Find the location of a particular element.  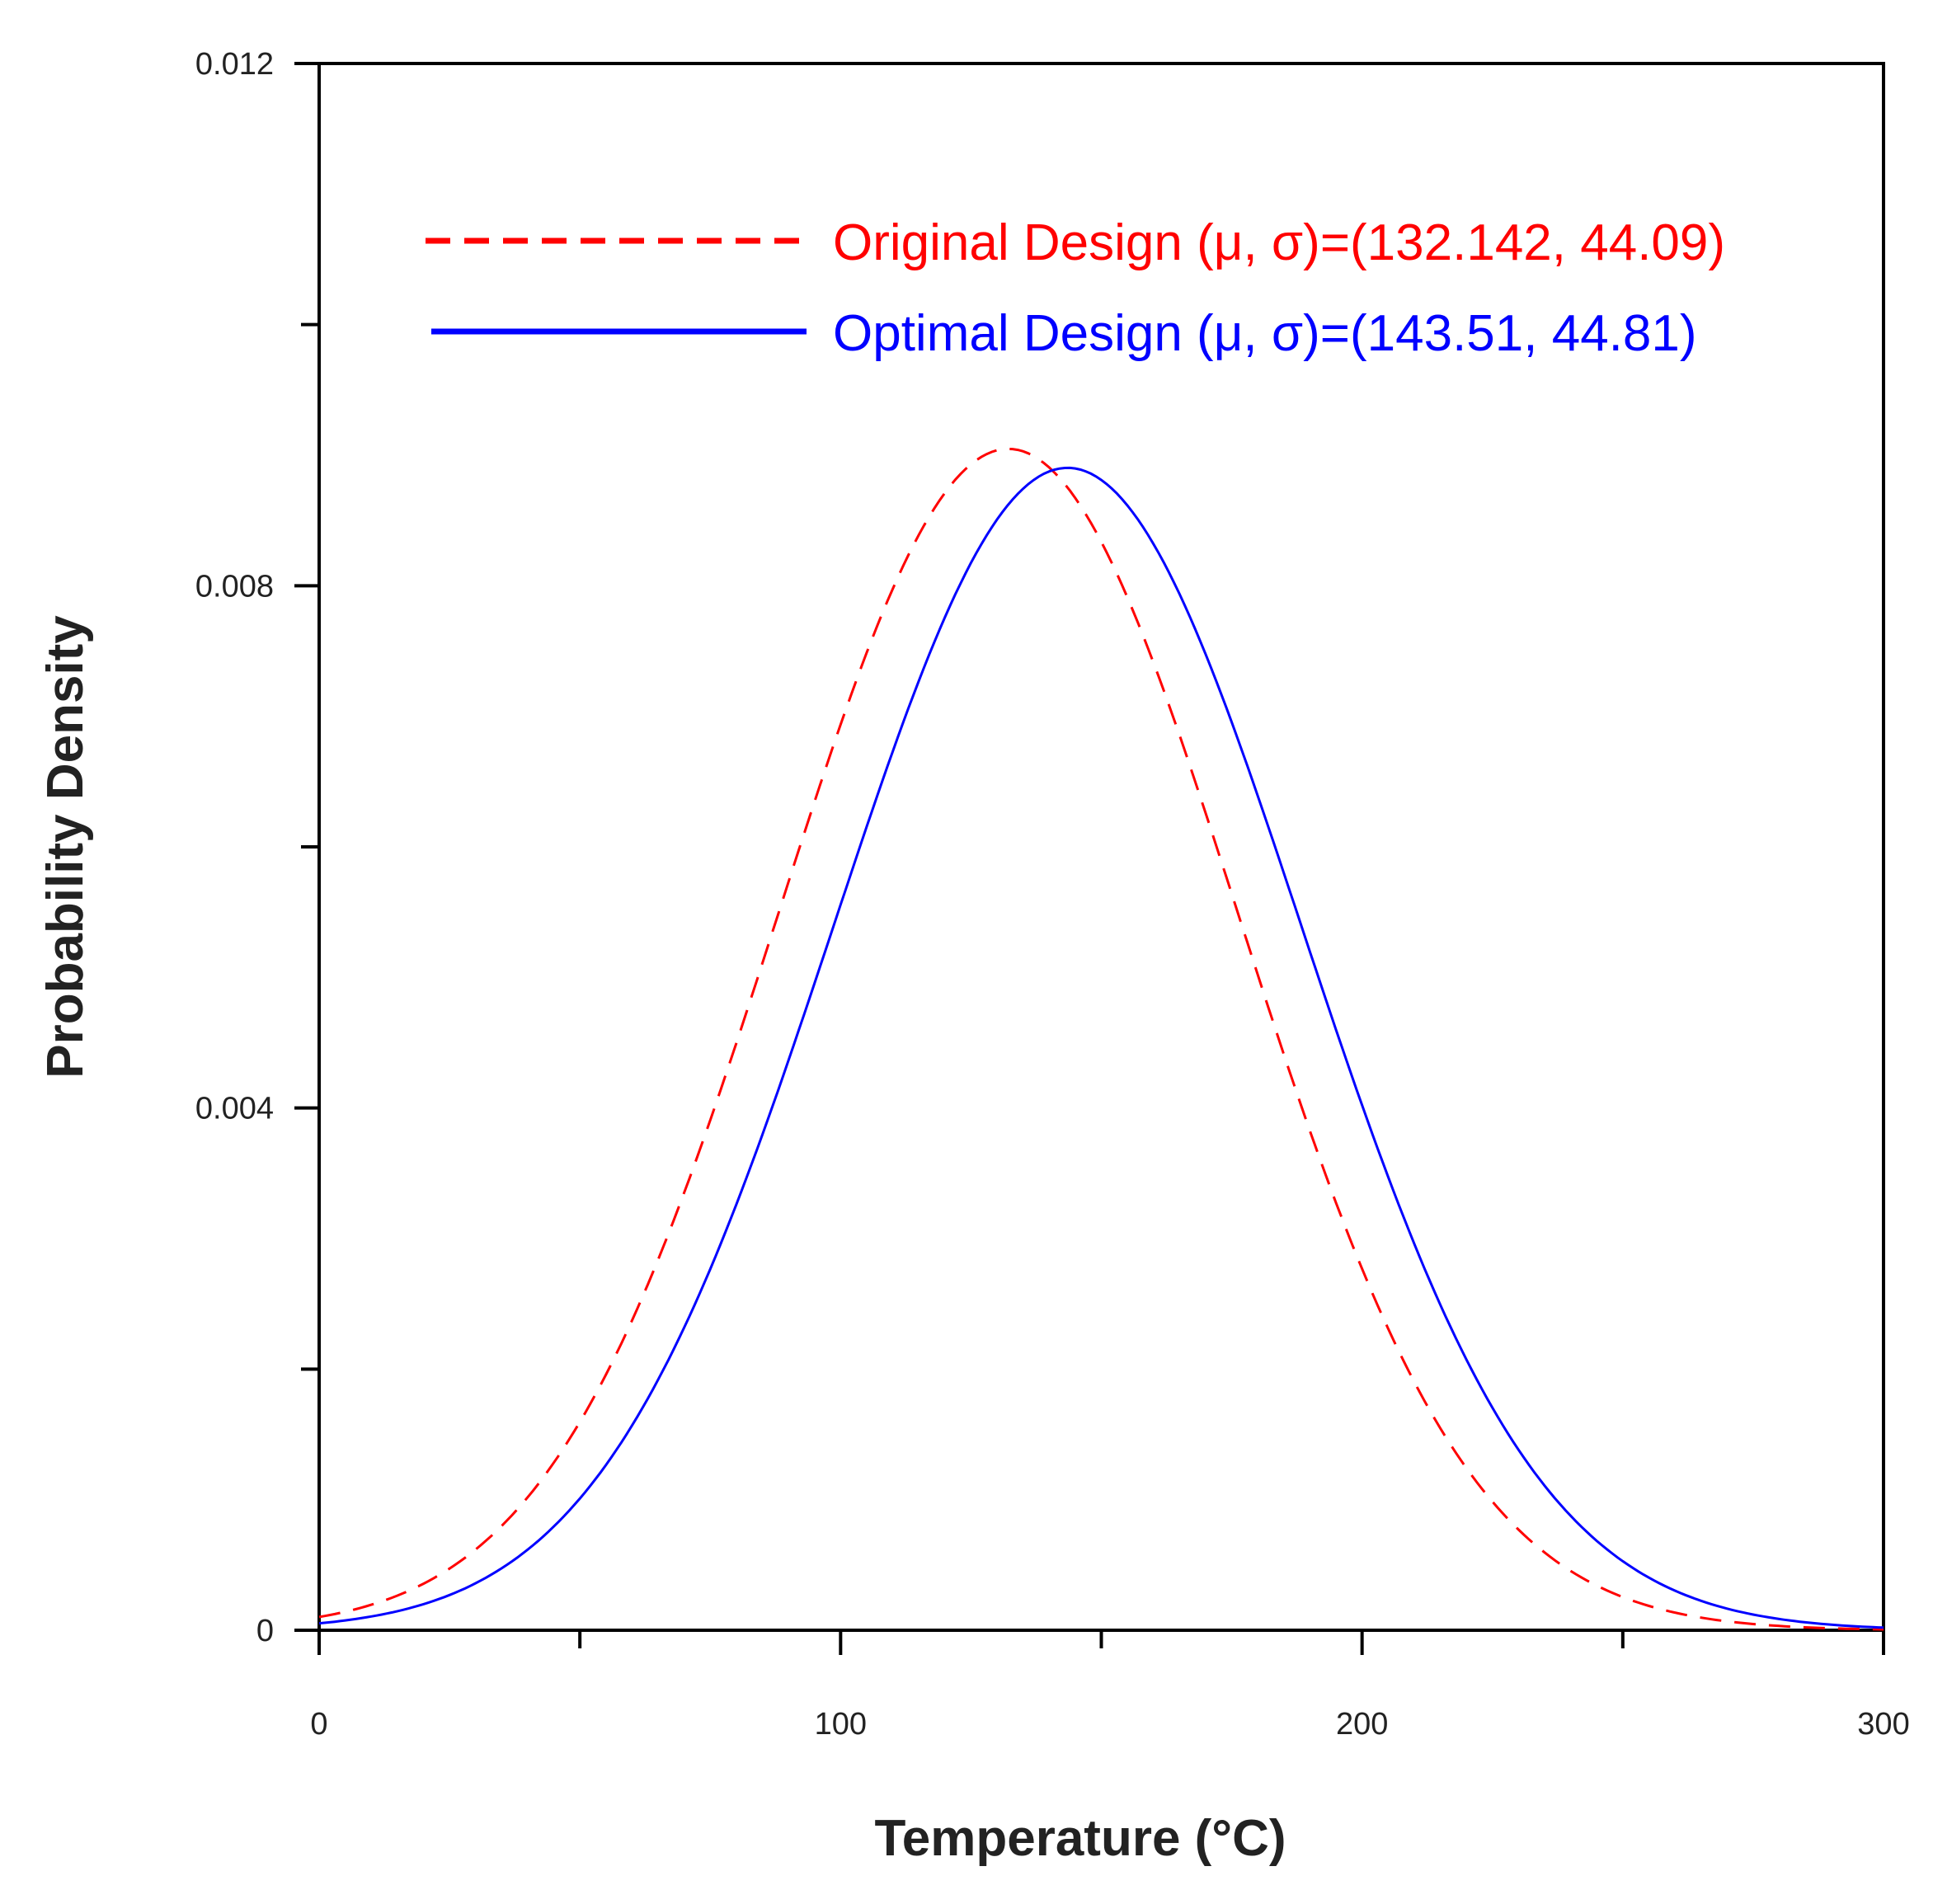

x-tick-label: 100 is located at coordinates (841, 1724).